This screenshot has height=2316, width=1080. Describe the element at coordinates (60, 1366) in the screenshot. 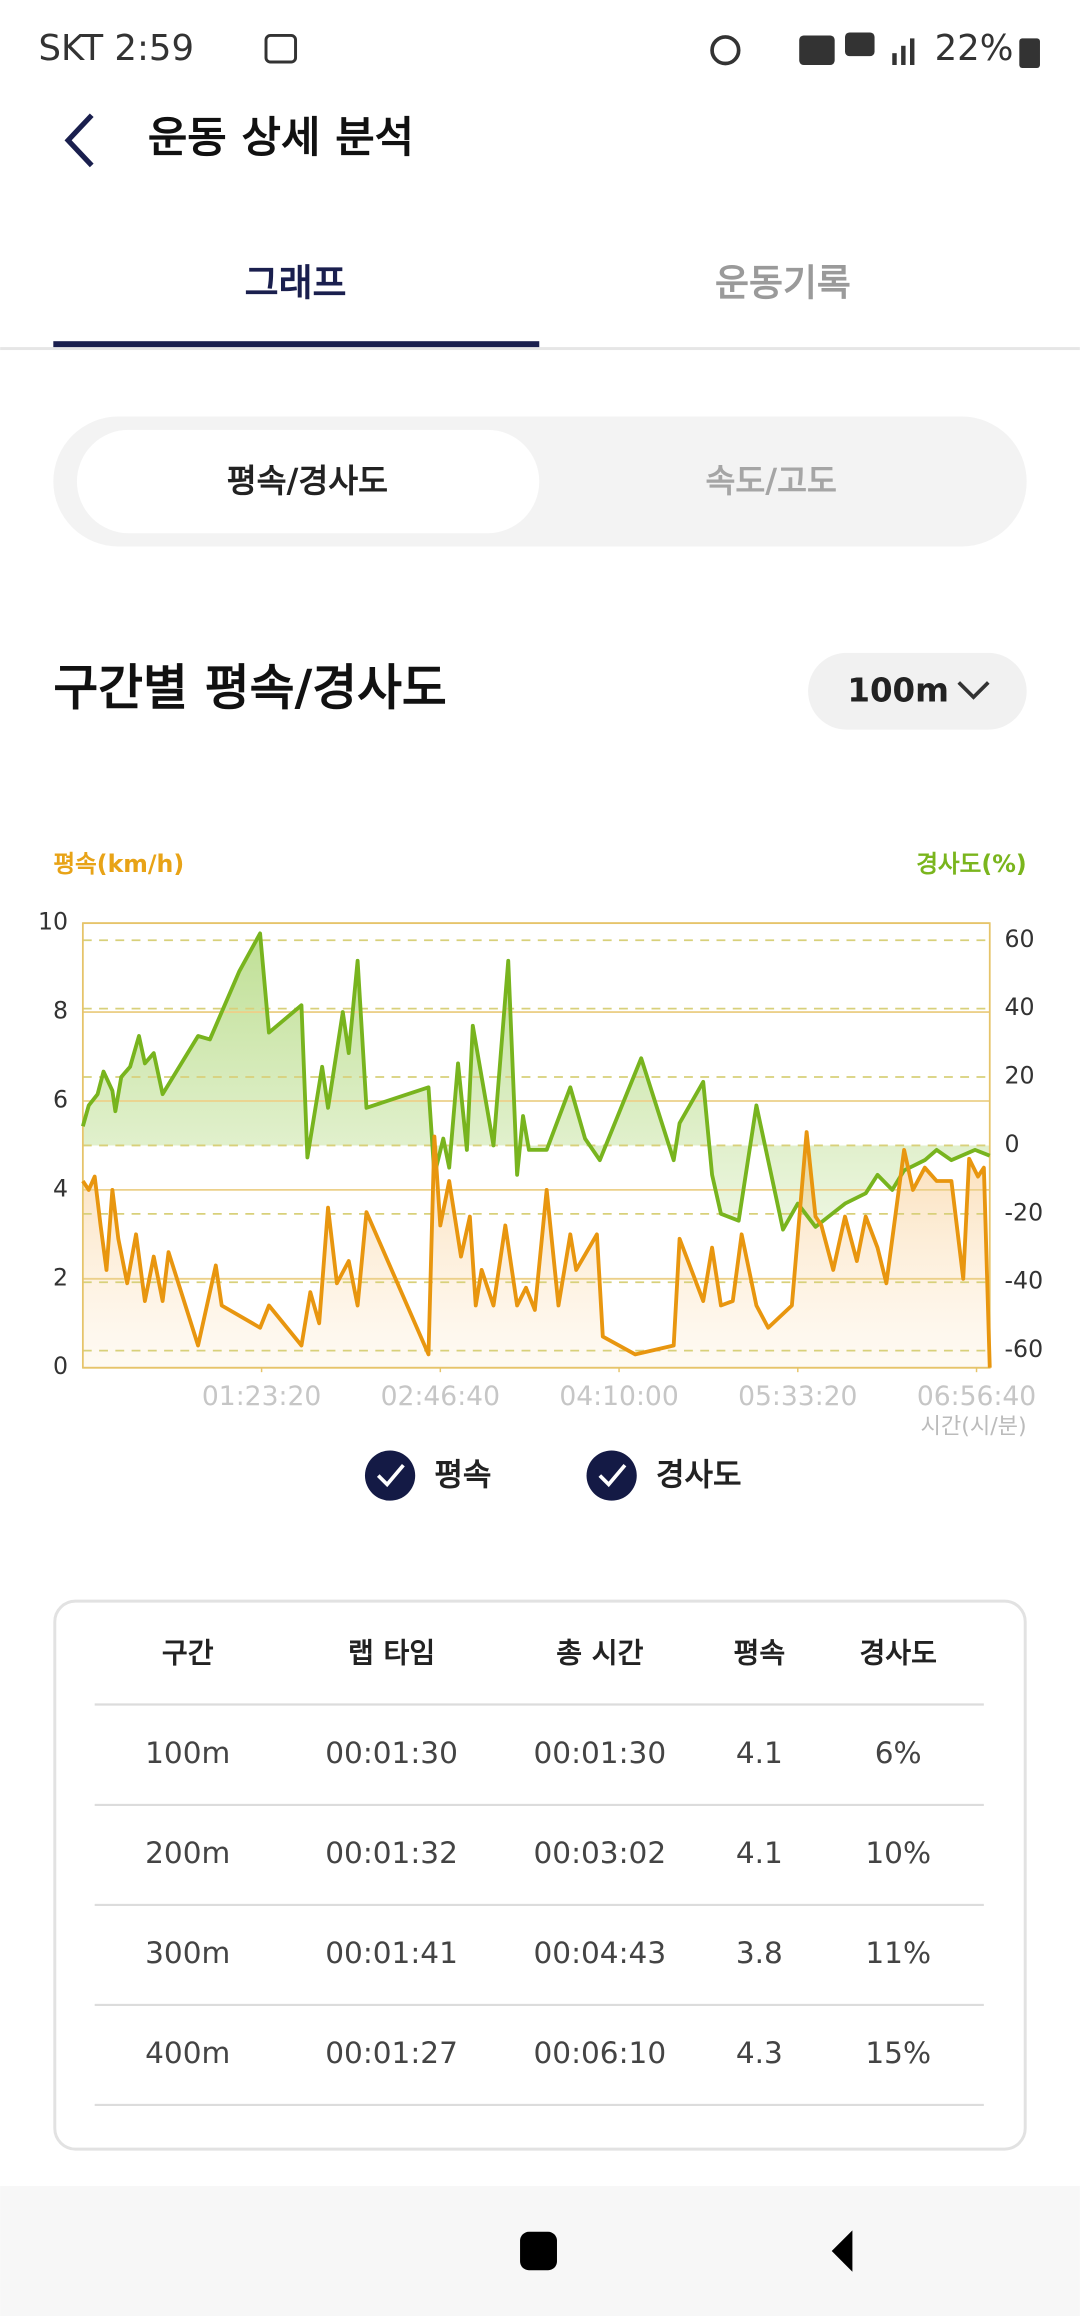

I see `y-tick-label: 0` at that location.